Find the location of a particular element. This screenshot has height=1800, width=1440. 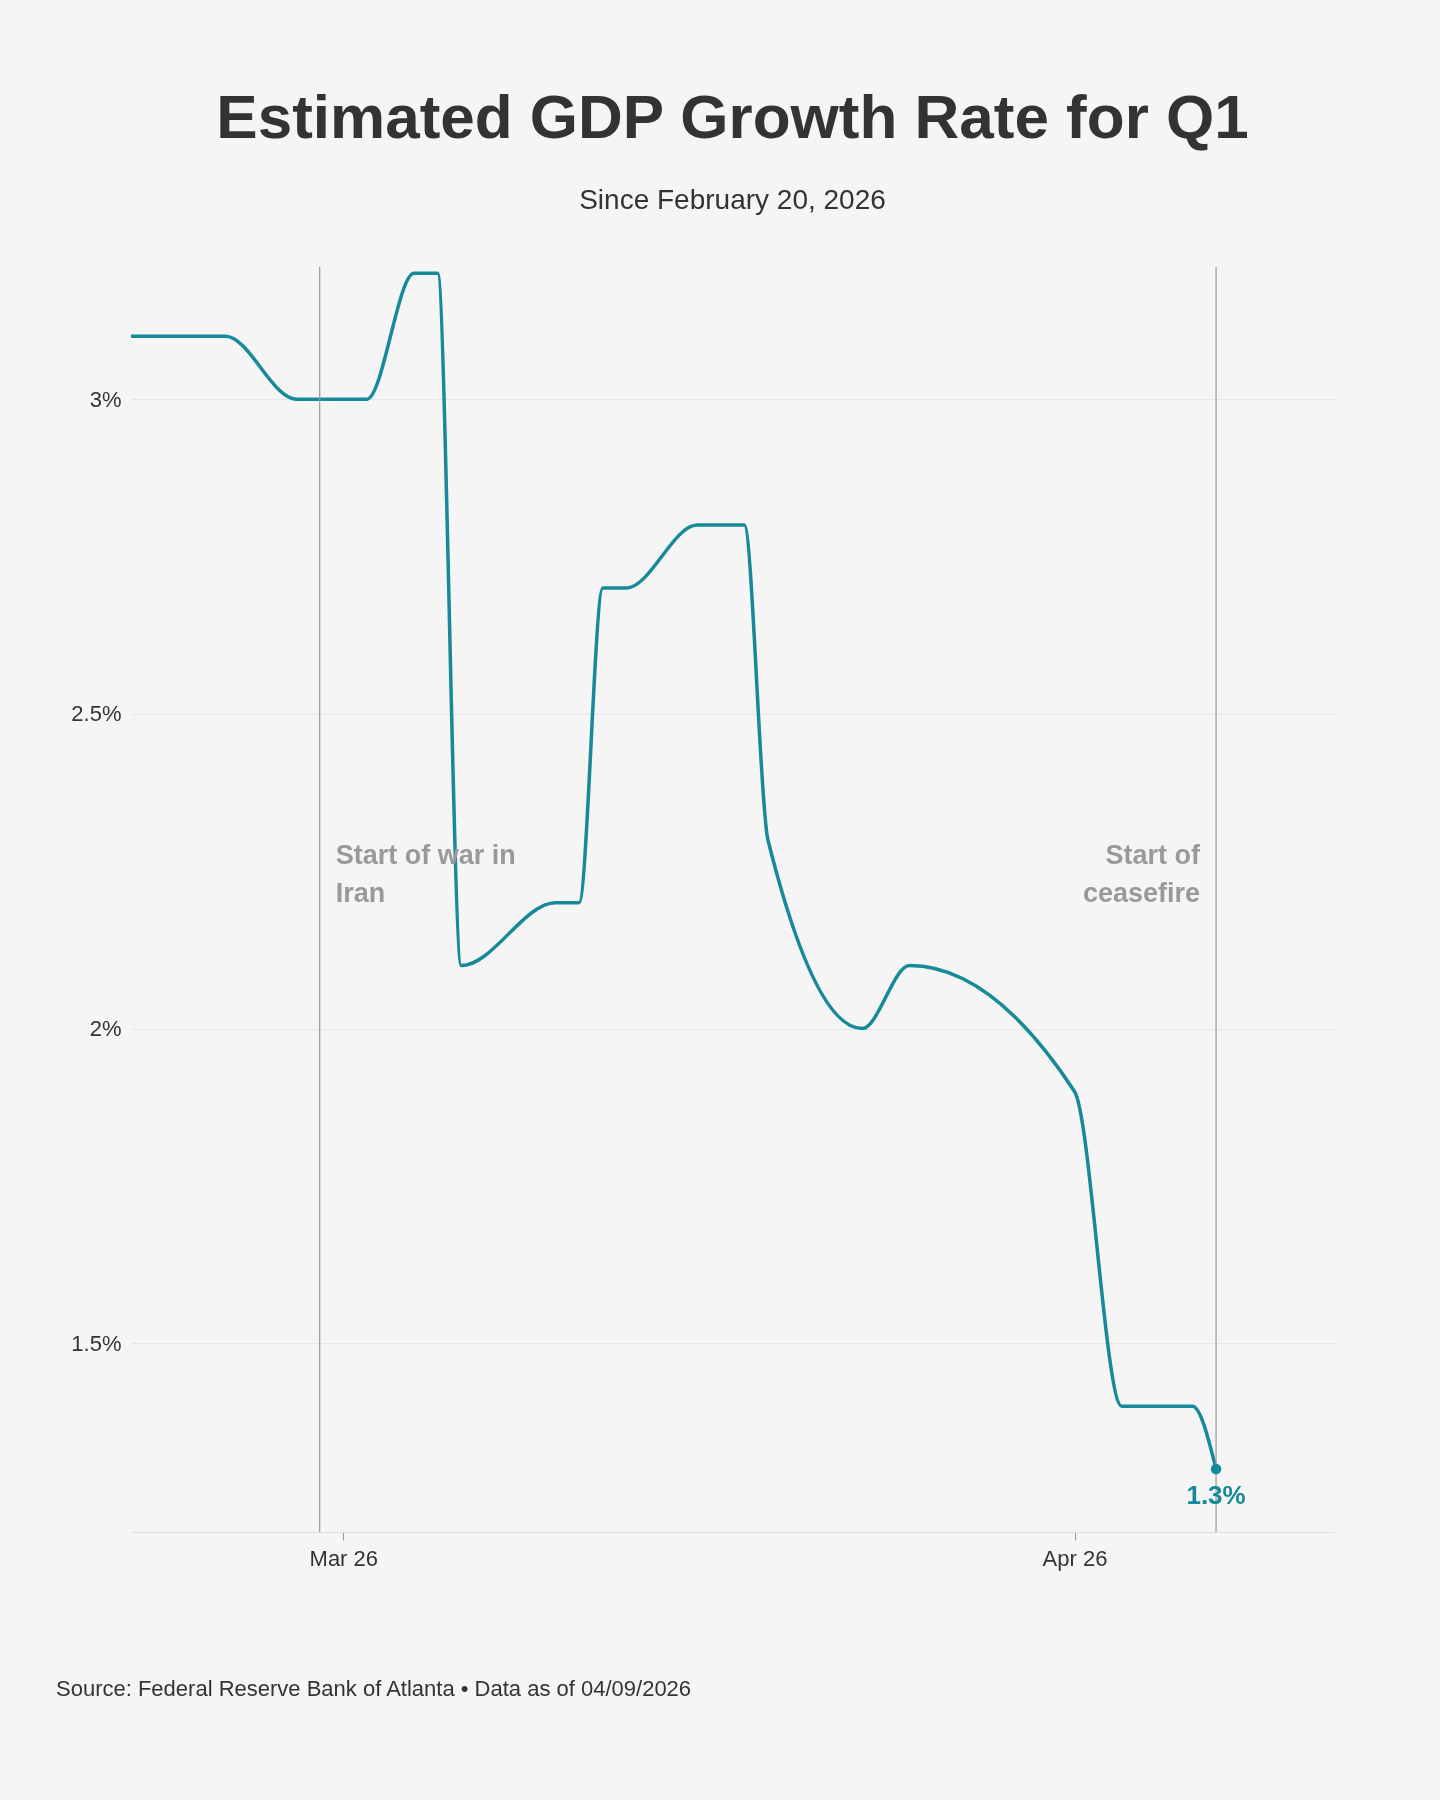

x-tick-label: Apr 26 is located at coordinates (1075, 1558).